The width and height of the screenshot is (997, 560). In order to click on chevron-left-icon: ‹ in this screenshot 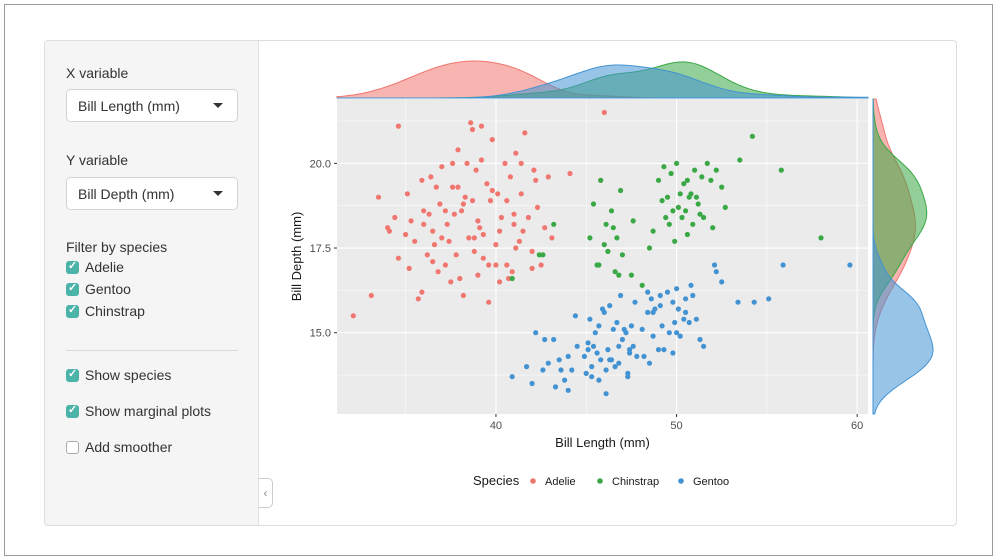, I will do `click(265, 493)`.